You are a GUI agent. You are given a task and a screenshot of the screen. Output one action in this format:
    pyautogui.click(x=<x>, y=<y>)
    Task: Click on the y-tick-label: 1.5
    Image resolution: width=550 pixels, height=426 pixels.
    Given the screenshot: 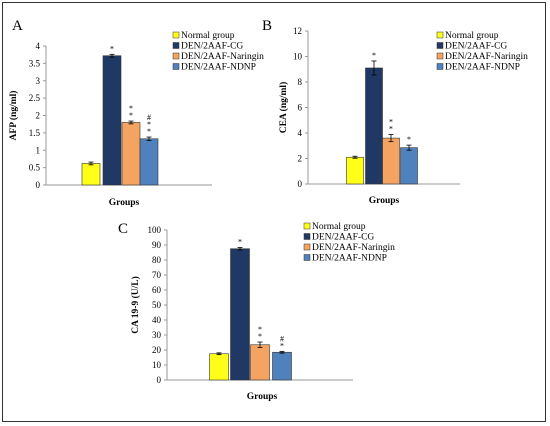 What is the action you would take?
    pyautogui.click(x=35, y=133)
    